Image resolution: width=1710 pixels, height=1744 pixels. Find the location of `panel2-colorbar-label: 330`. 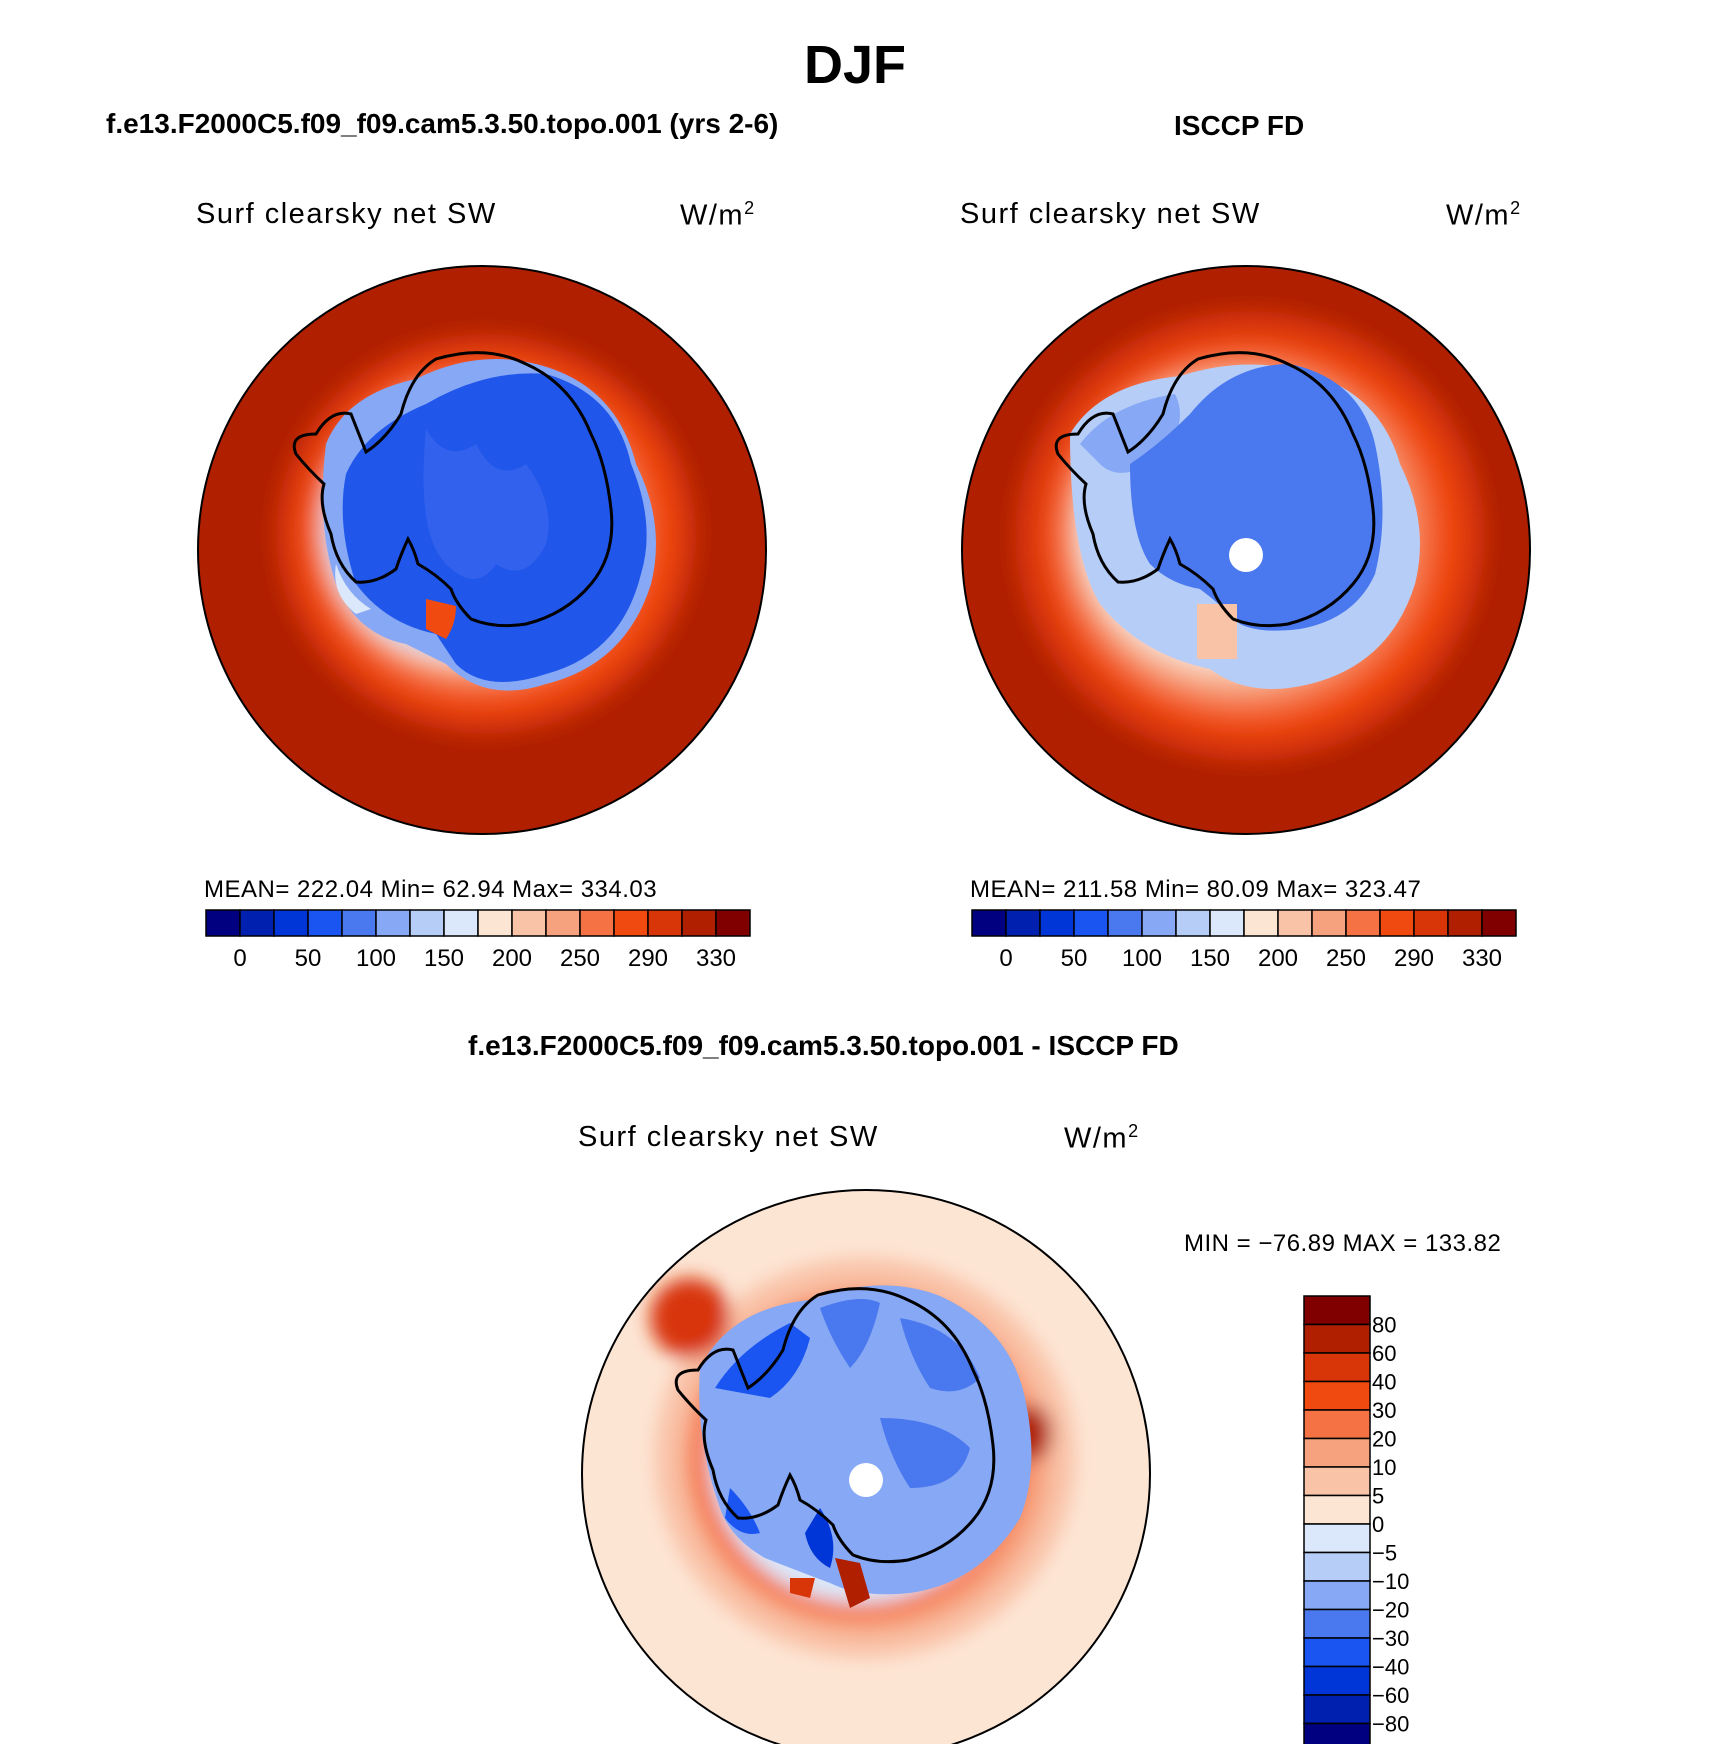

panel2-colorbar-label: 330 is located at coordinates (1482, 958).